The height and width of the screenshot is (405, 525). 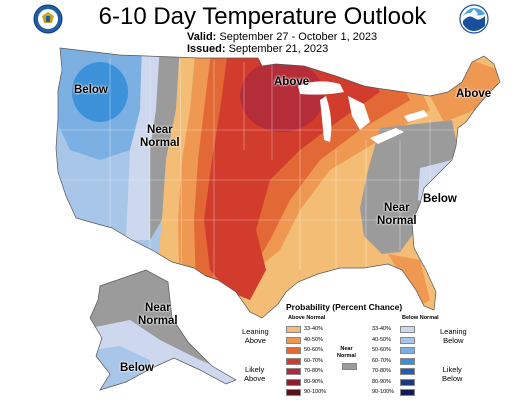 What do you see at coordinates (292, 82) in the screenshot?
I see `label-midwest-above: Above` at bounding box center [292, 82].